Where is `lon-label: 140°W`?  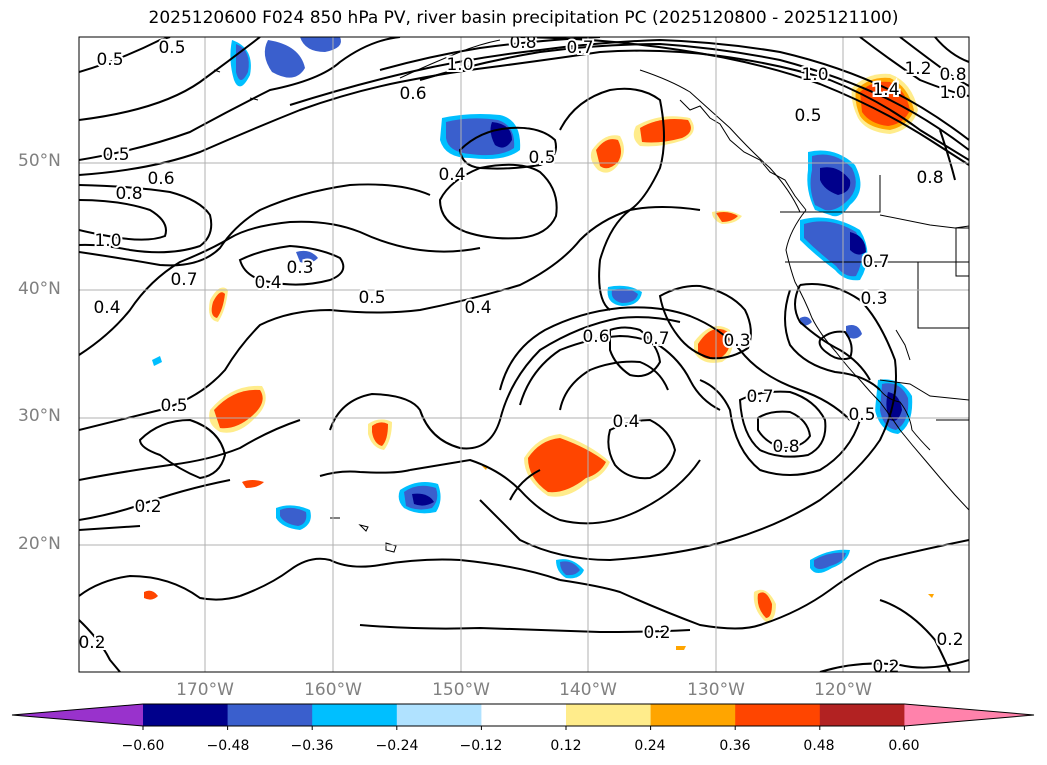
lon-label: 140°W is located at coordinates (588, 690).